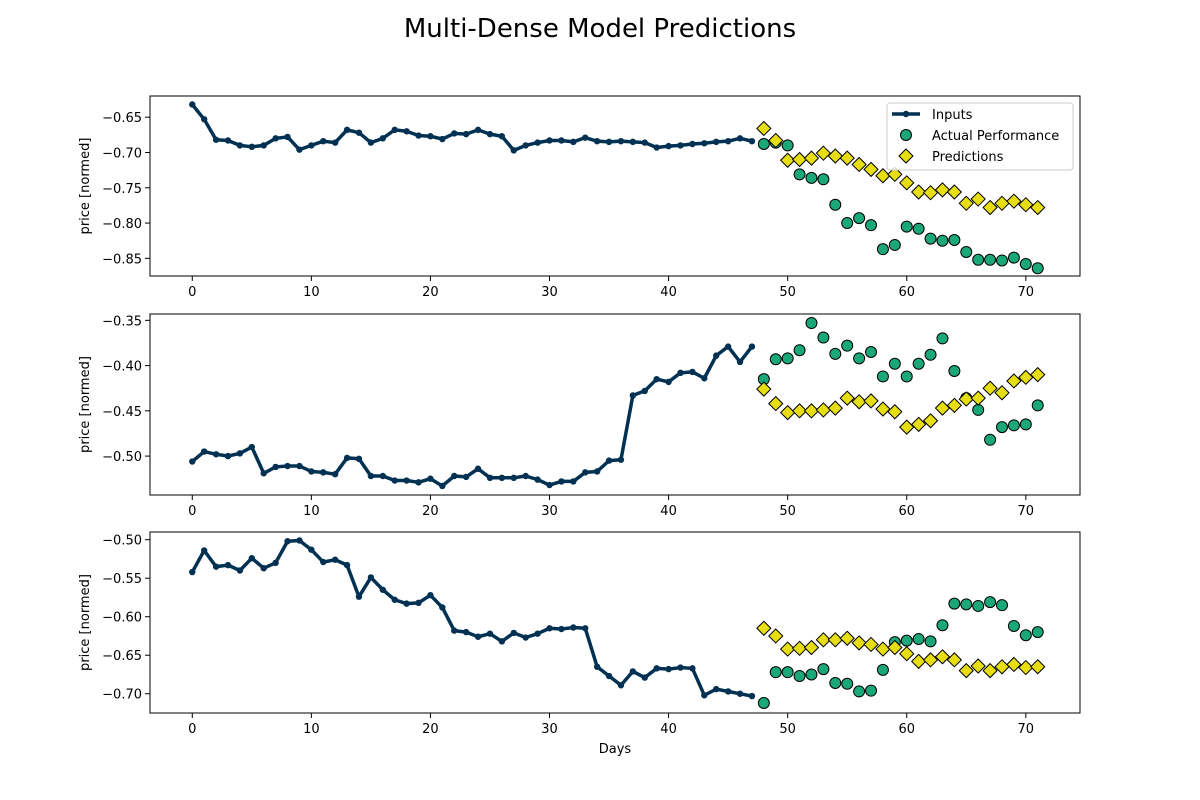 The height and width of the screenshot is (800, 1200). Describe the element at coordinates (787, 729) in the screenshot. I see `x-tick-label: 50` at that location.